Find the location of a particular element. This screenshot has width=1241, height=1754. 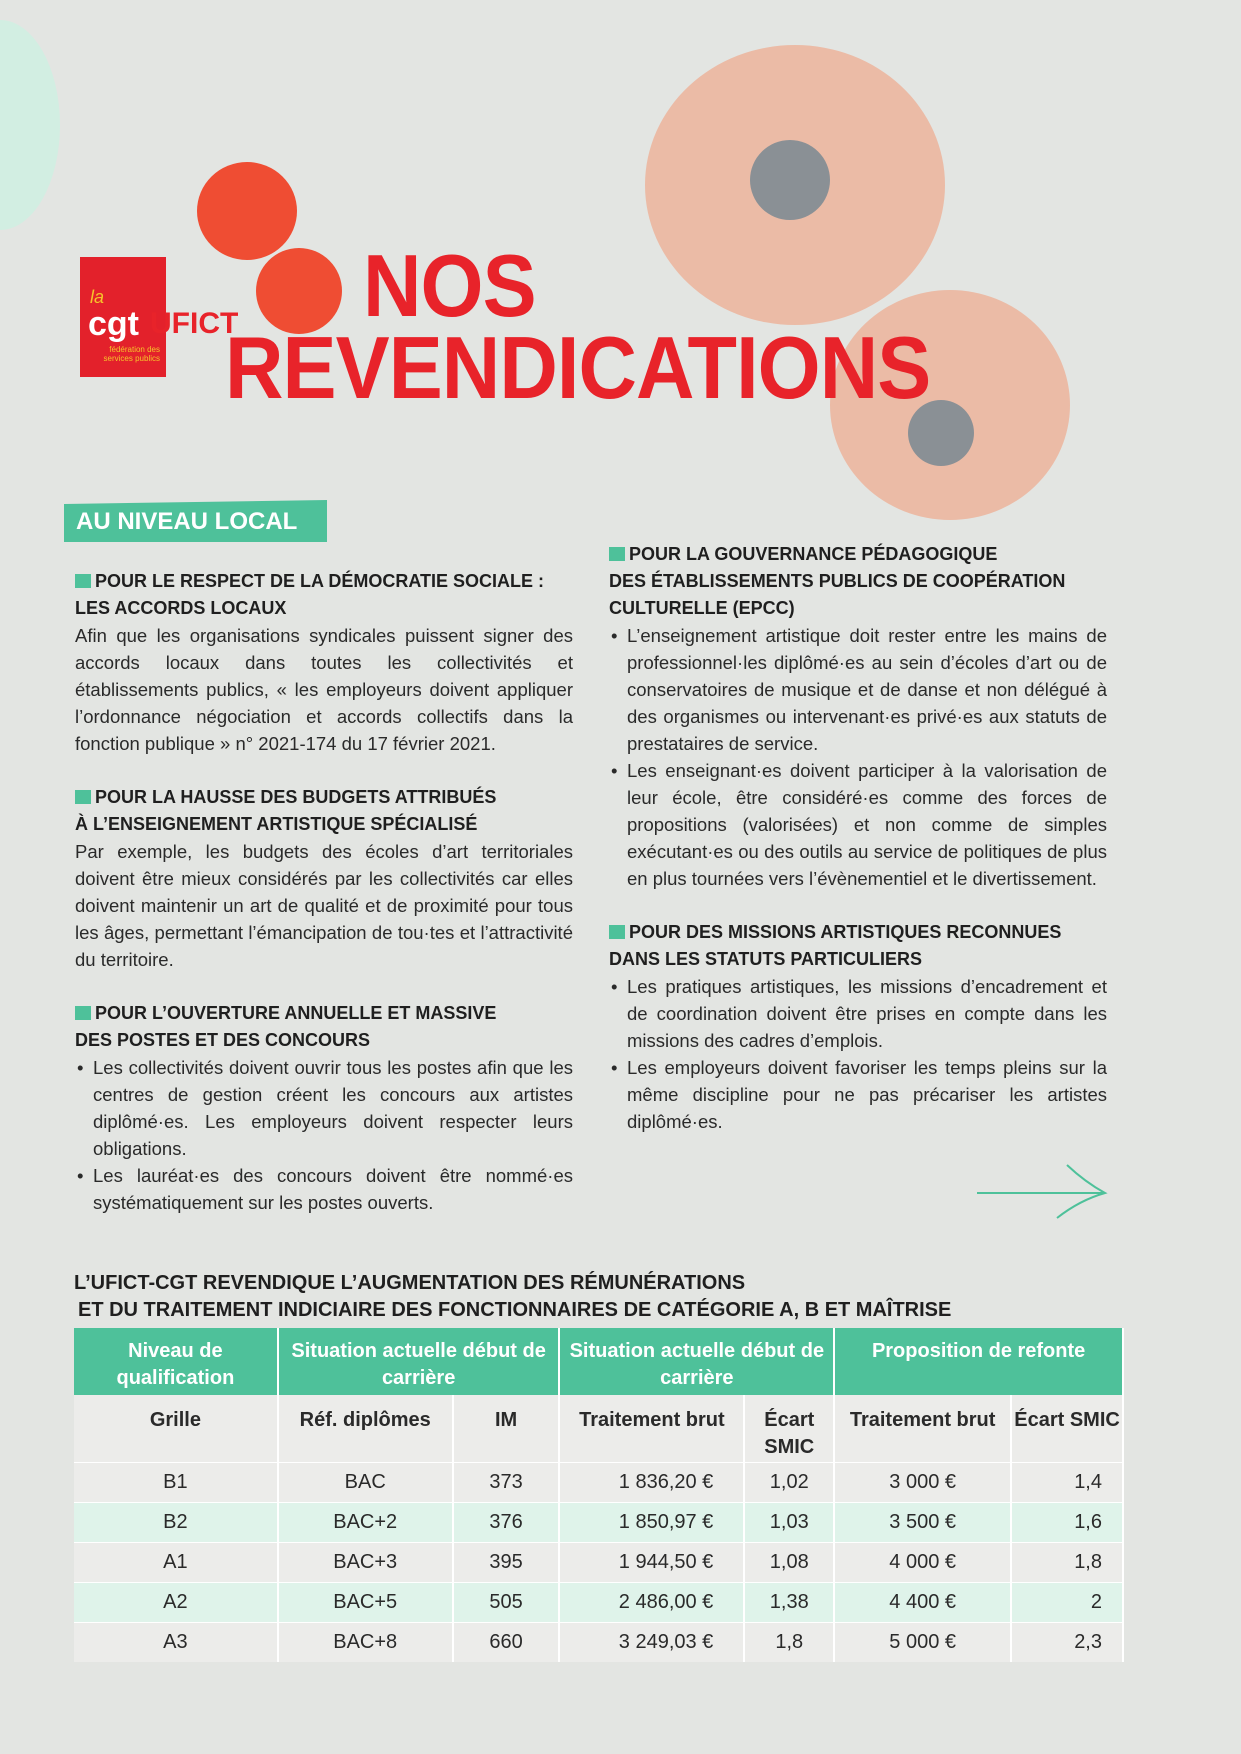

table-cell: 5 000 € is located at coordinates (923, 1641).